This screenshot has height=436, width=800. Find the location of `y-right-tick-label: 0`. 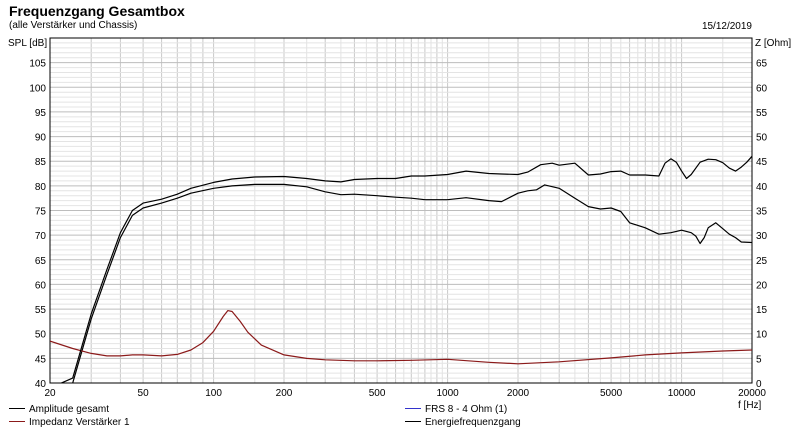

y-right-tick-label: 0 is located at coordinates (759, 384).